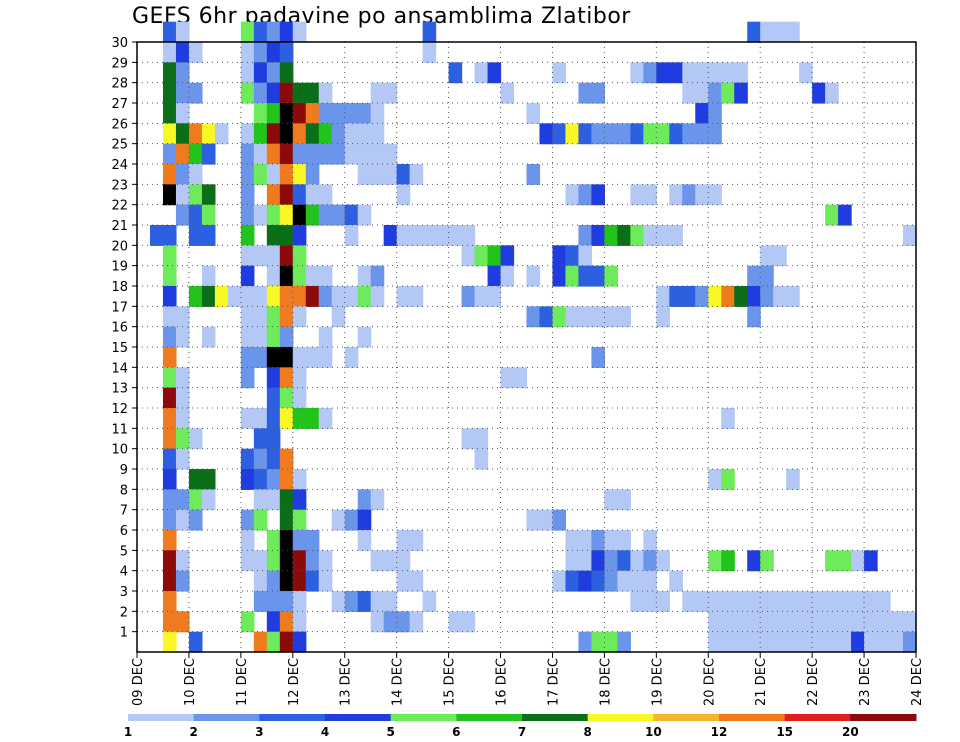 Image resolution: width=960 pixels, height=742 pixels. I want to click on y-tick-label: 27, so click(119, 104).